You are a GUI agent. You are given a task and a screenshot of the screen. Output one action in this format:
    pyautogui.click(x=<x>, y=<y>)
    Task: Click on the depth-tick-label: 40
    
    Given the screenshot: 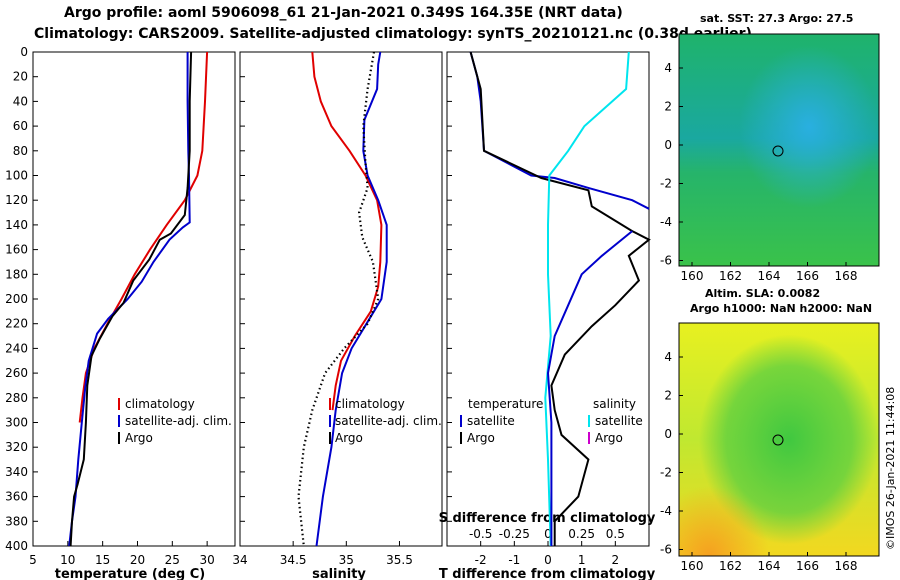 What is the action you would take?
    pyautogui.click(x=20, y=101)
    